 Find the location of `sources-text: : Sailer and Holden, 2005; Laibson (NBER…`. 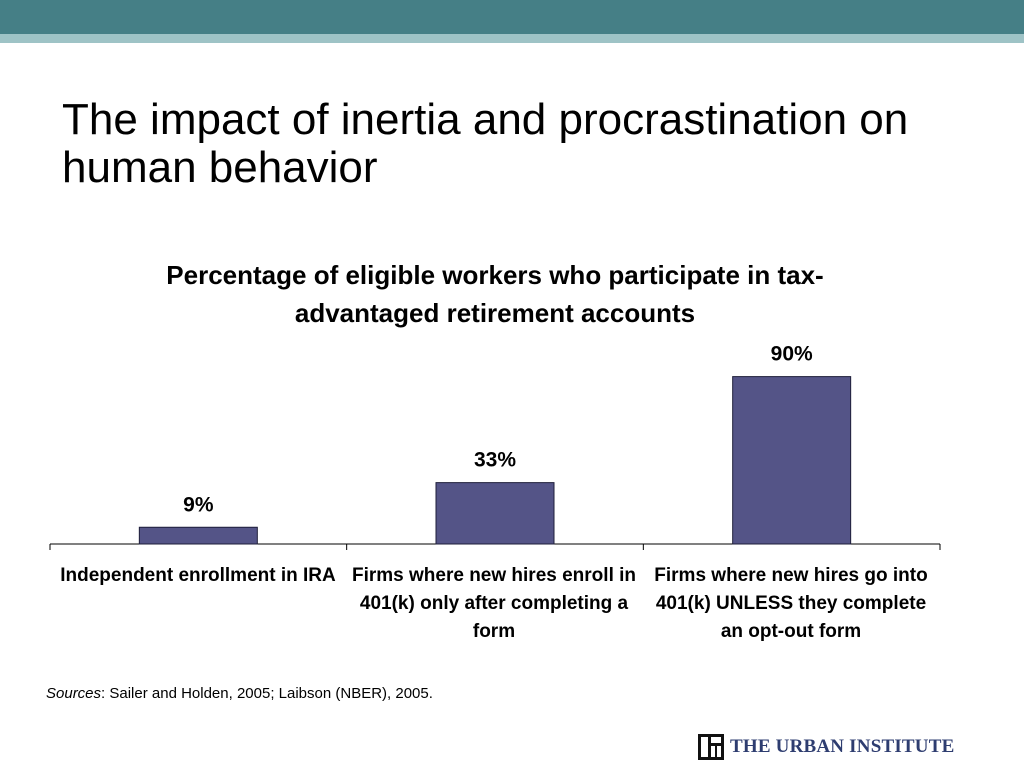

sources-text: : Sailer and Holden, 2005; Laibson (NBER… is located at coordinates (267, 693).